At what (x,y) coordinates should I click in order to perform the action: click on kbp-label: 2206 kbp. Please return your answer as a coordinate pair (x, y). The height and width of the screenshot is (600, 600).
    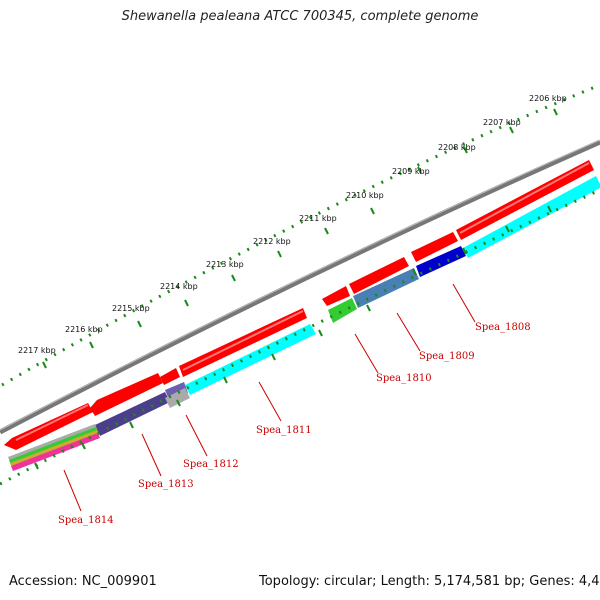
    Looking at the image, I should click on (548, 98).